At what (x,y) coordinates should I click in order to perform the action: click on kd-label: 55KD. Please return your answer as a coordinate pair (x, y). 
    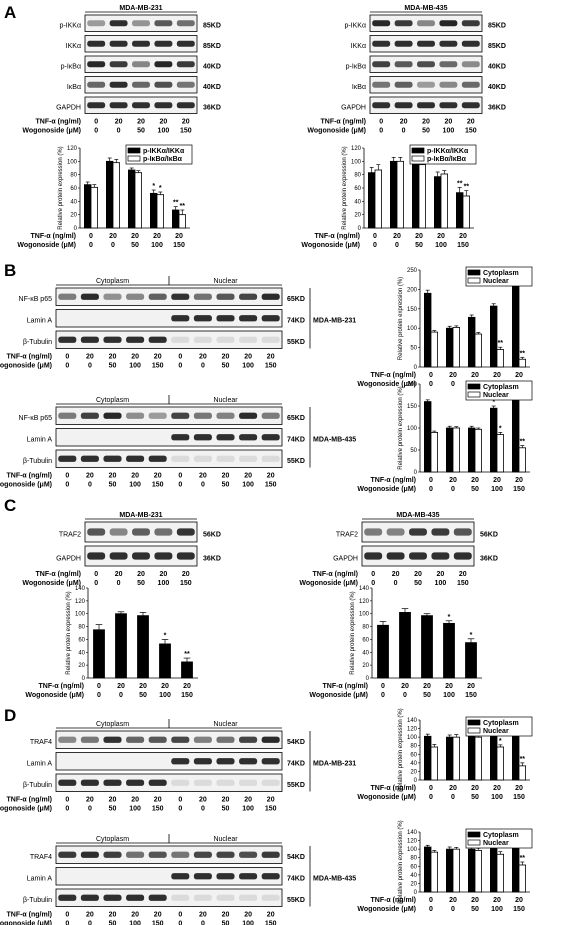
    Looking at the image, I should click on (296, 900).